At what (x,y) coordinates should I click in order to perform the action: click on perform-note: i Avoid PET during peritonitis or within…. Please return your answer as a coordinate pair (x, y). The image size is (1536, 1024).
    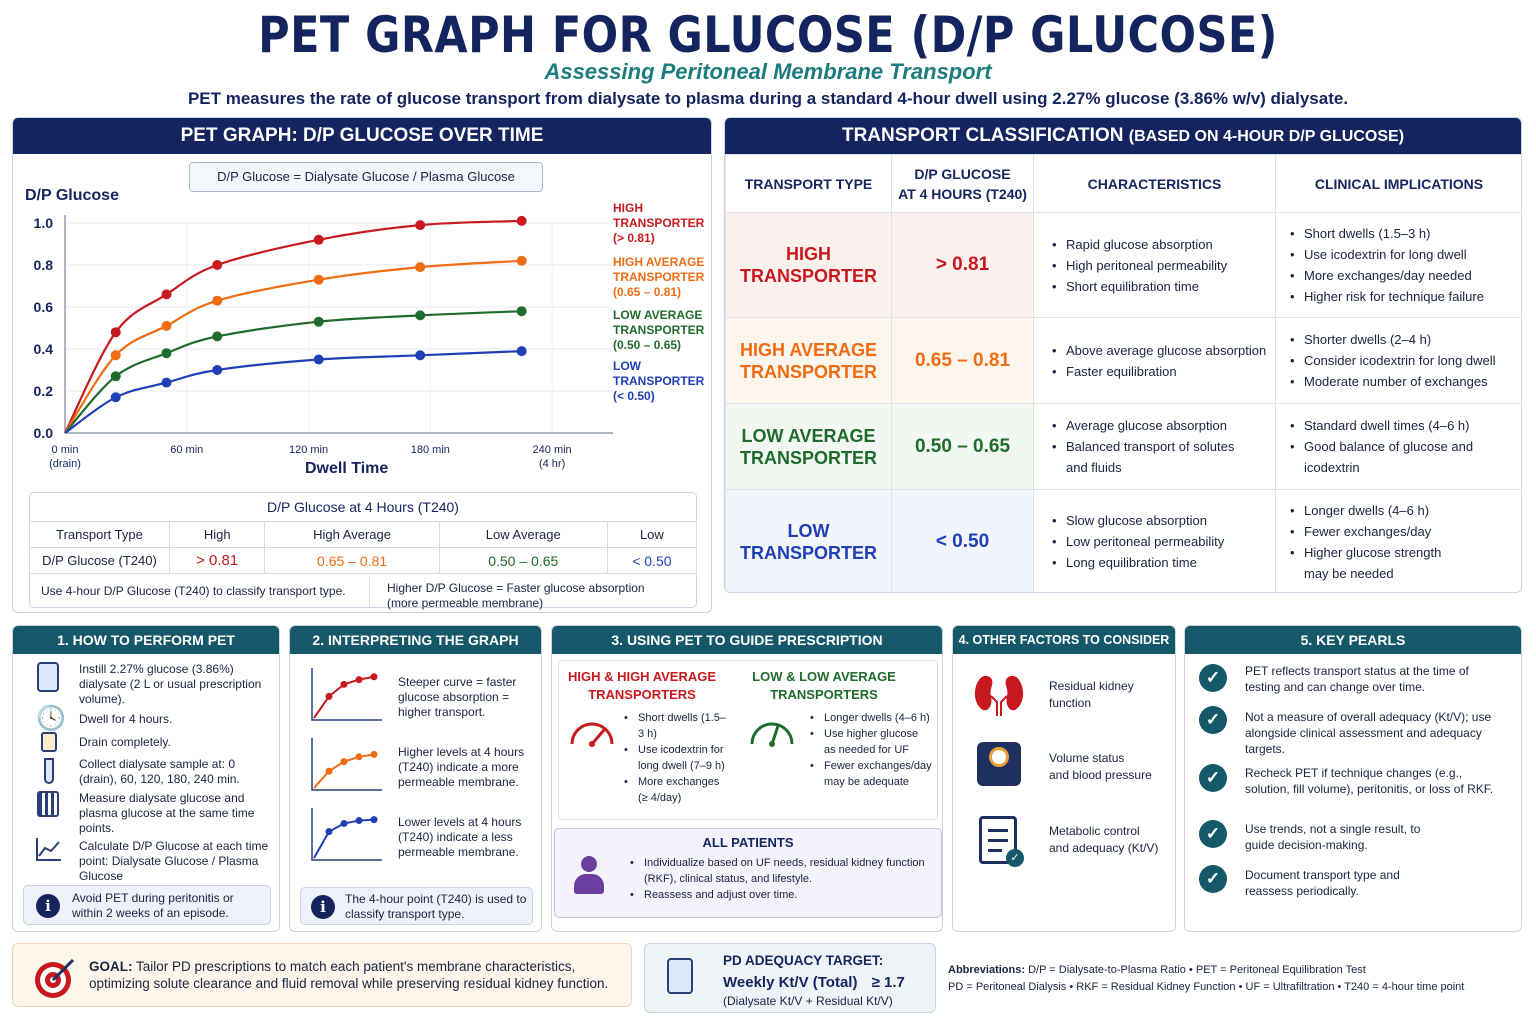
    Looking at the image, I should click on (147, 905).